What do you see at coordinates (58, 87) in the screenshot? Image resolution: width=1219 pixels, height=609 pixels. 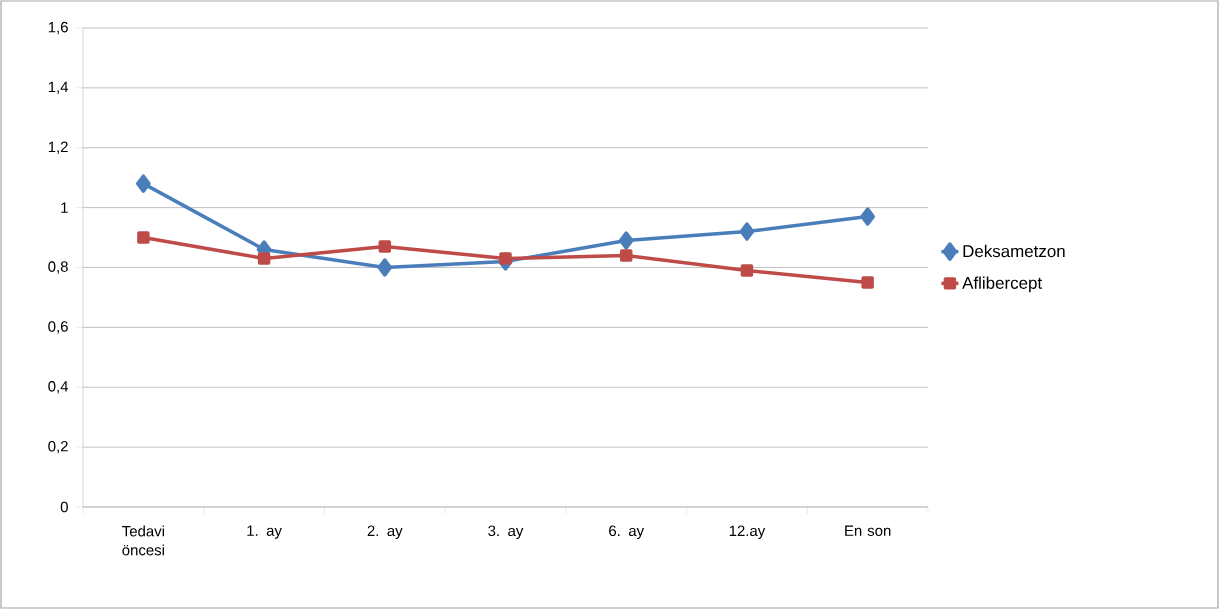 I see `y-tick-label: 1,4` at bounding box center [58, 87].